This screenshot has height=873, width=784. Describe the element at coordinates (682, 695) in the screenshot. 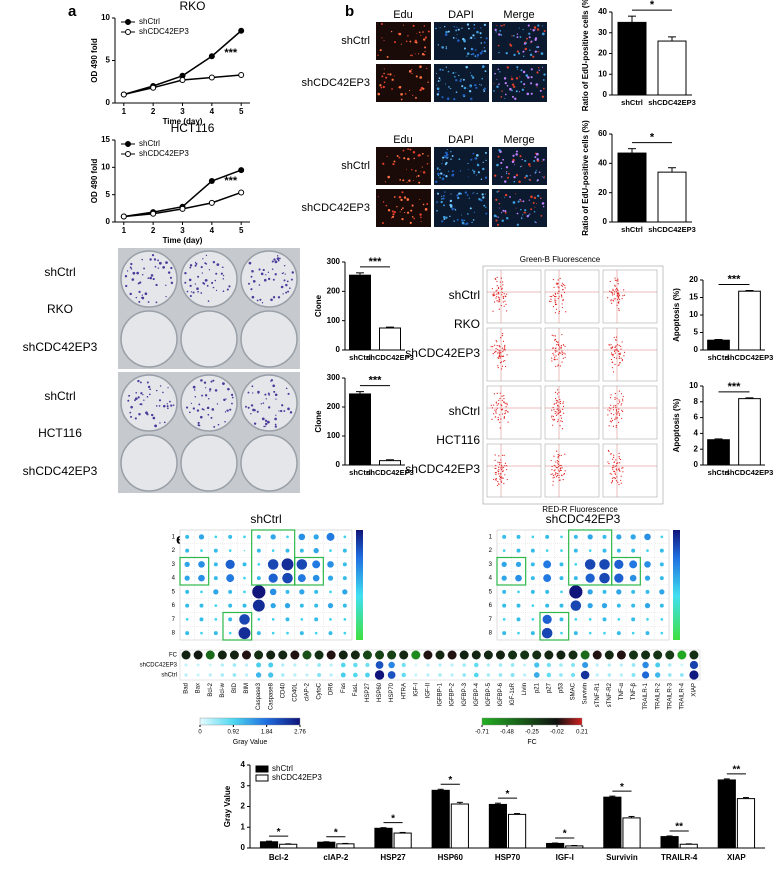

I see `column-label: TRAILR-4` at that location.